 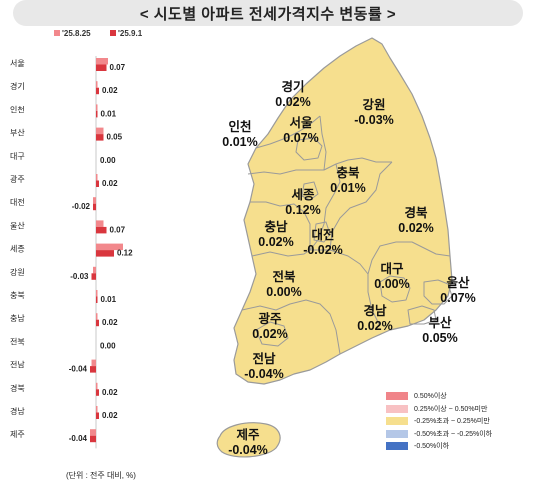 I want to click on map-label-chungbuk: 충북 0.01%, so click(x=348, y=181).